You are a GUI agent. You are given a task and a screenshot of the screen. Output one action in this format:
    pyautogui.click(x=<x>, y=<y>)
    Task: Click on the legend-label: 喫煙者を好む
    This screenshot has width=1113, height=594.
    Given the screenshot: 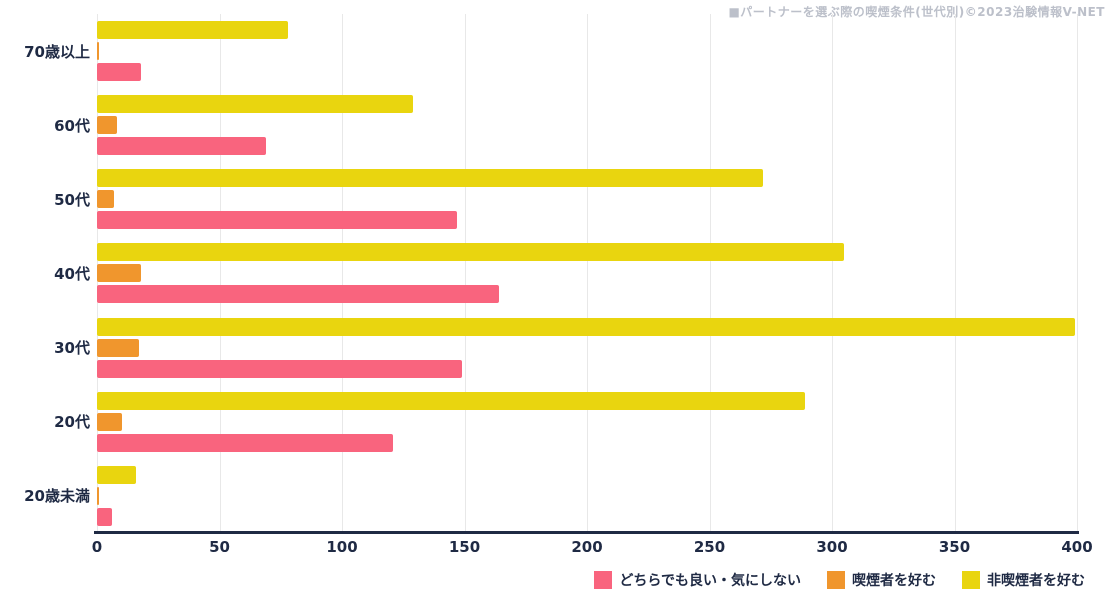 What is the action you would take?
    pyautogui.click(x=894, y=581)
    